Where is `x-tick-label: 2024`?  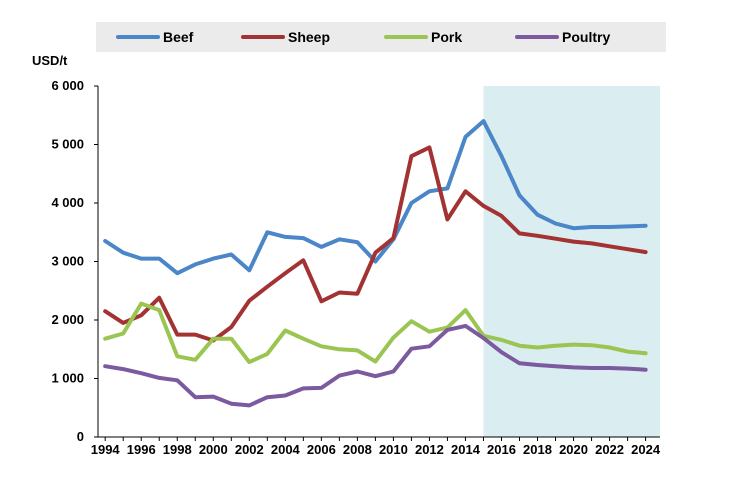 x-tick-label: 2024 is located at coordinates (646, 449).